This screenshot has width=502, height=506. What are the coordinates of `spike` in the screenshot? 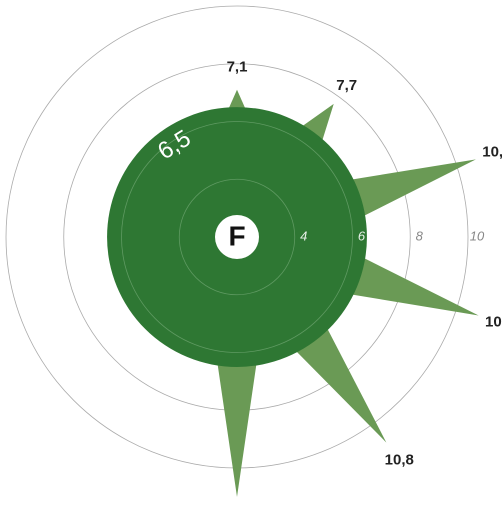 It's located at (237, 412).